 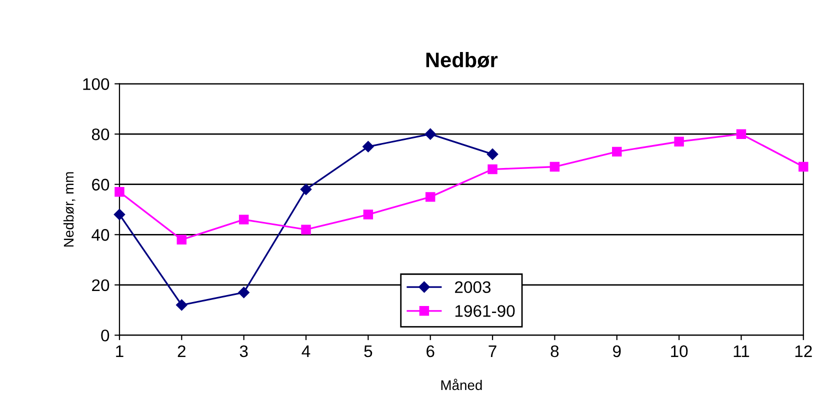 I want to click on x-tick-label: 3, so click(x=244, y=351).